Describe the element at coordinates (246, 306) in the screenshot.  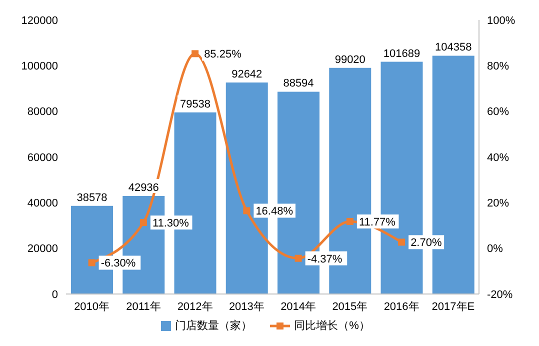
I see `x-tick-label: 2013年` at that location.